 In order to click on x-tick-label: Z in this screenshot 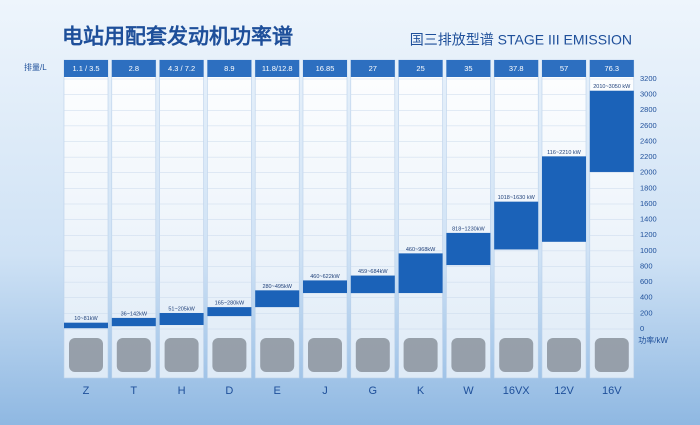, I will do `click(86, 391)`.